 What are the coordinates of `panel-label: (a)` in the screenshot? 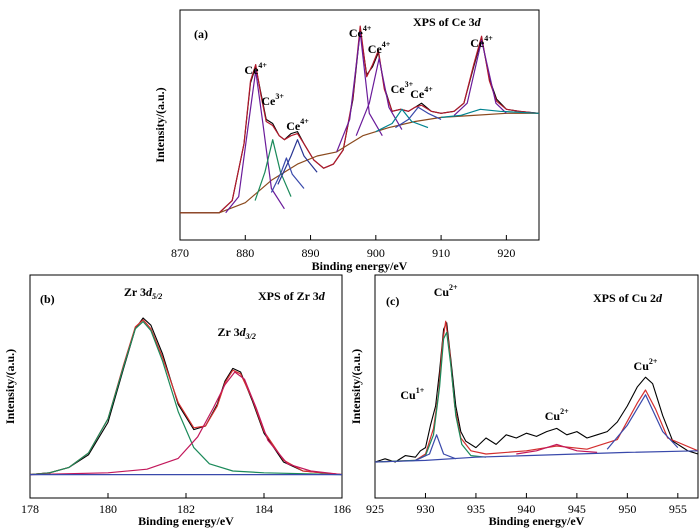 It's located at (201, 34).